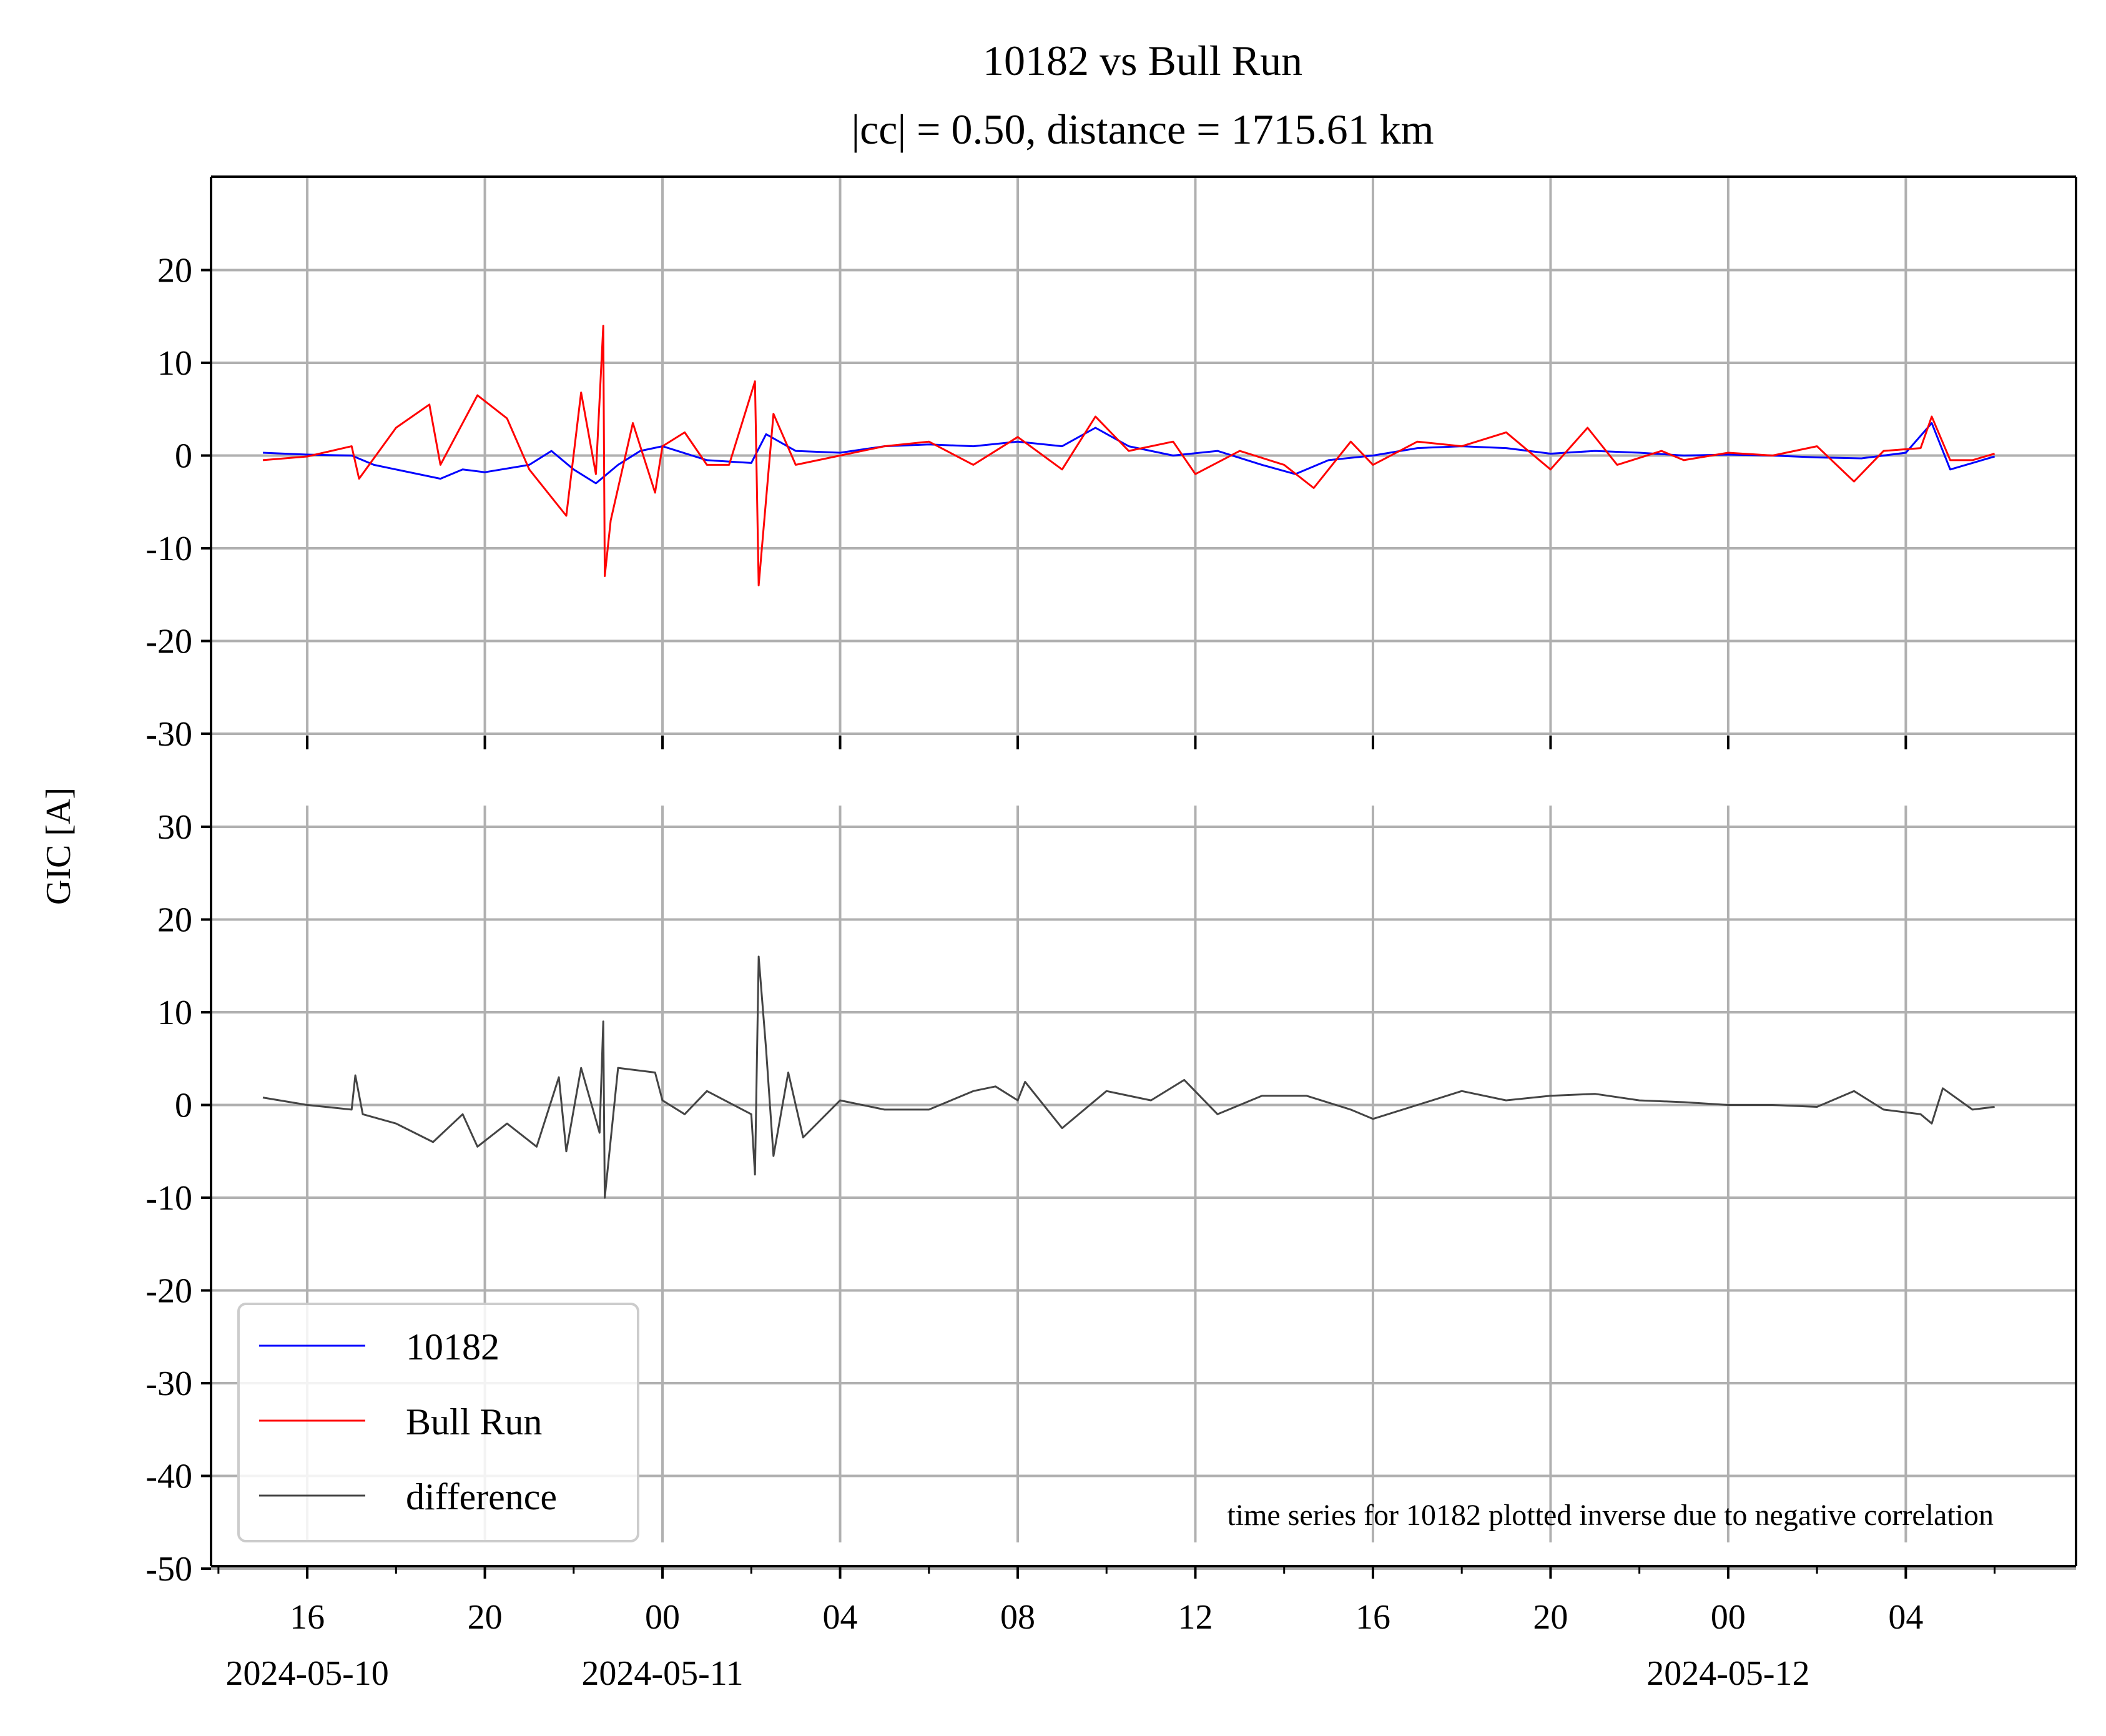 Image resolution: width=2106 pixels, height=1736 pixels. What do you see at coordinates (183, 456) in the screenshot?
I see `y-tick-label-0-3: 0` at bounding box center [183, 456].